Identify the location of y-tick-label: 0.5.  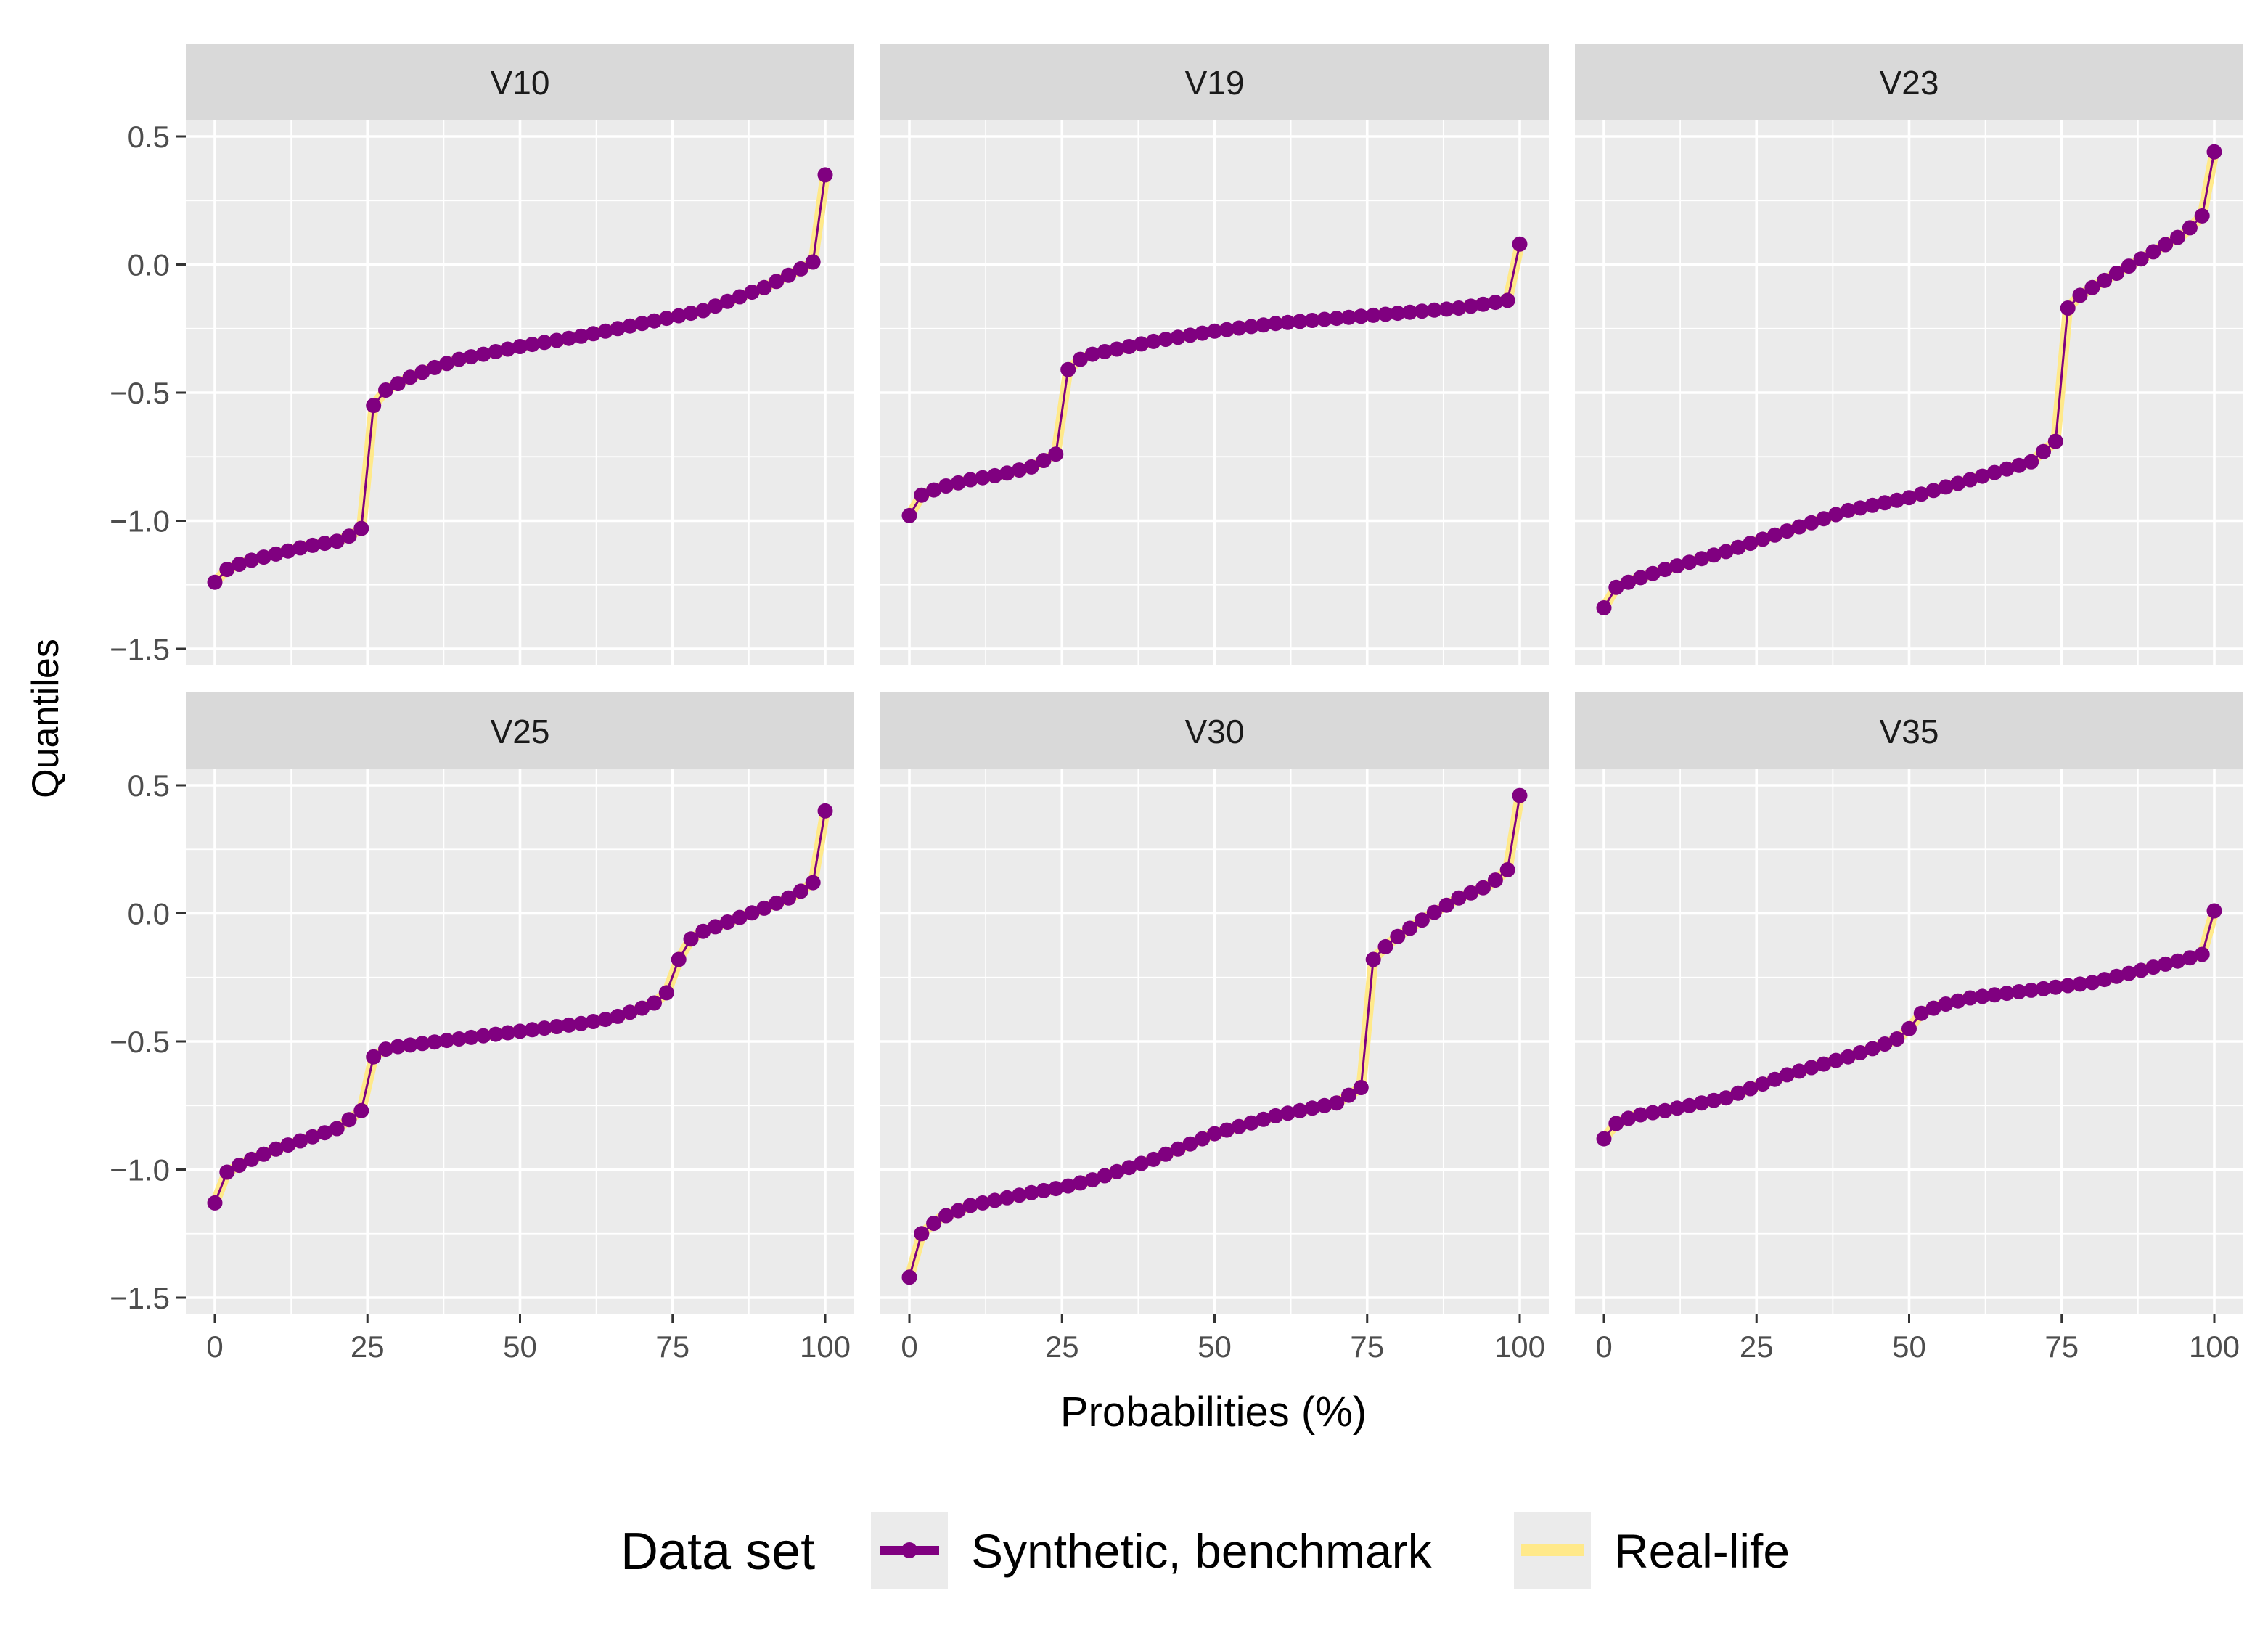
(149, 137).